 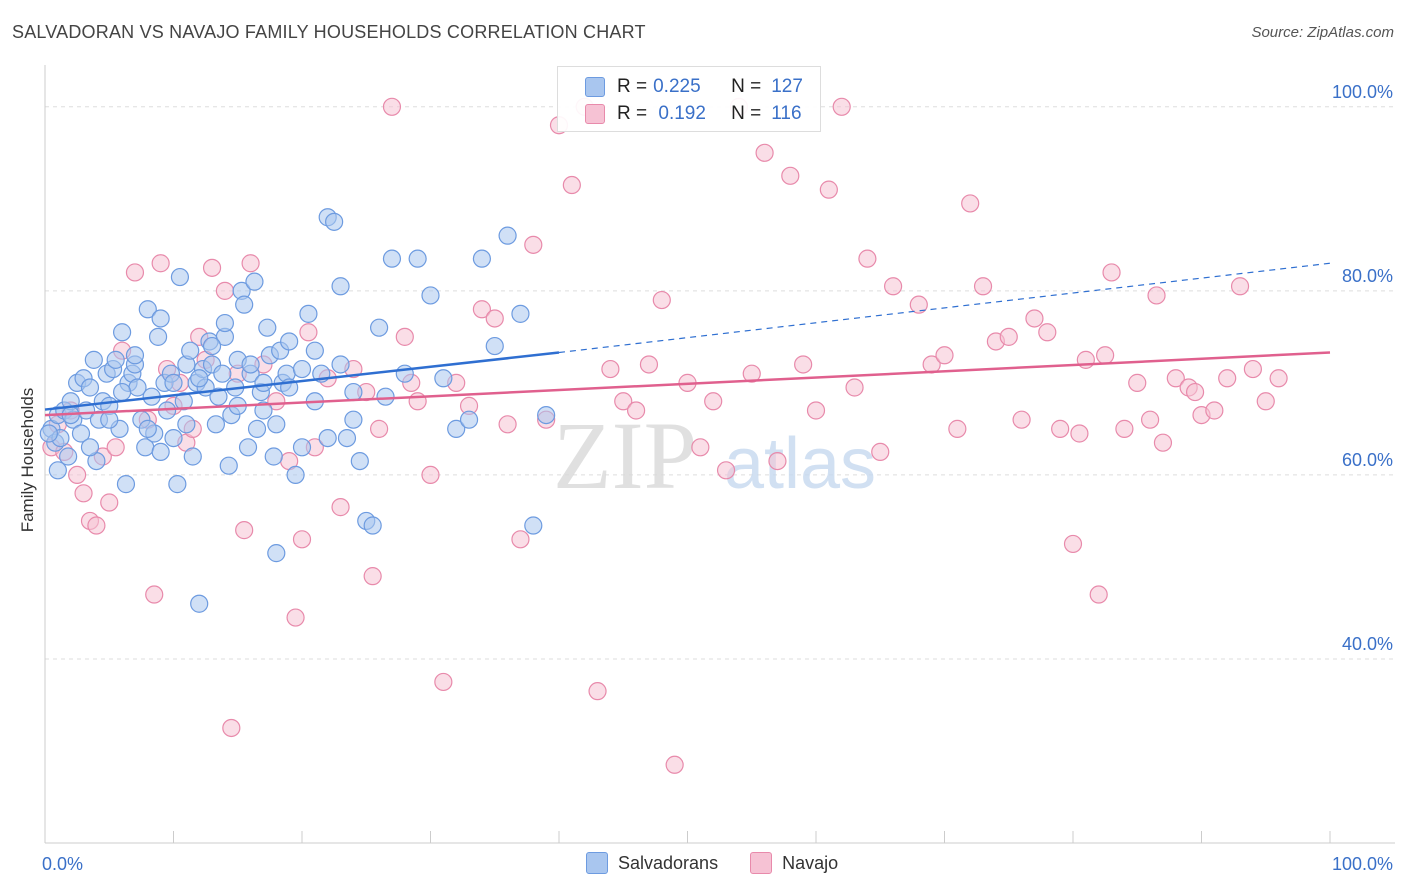 I want to click on navajo-trend-line, so click(x=687, y=384).